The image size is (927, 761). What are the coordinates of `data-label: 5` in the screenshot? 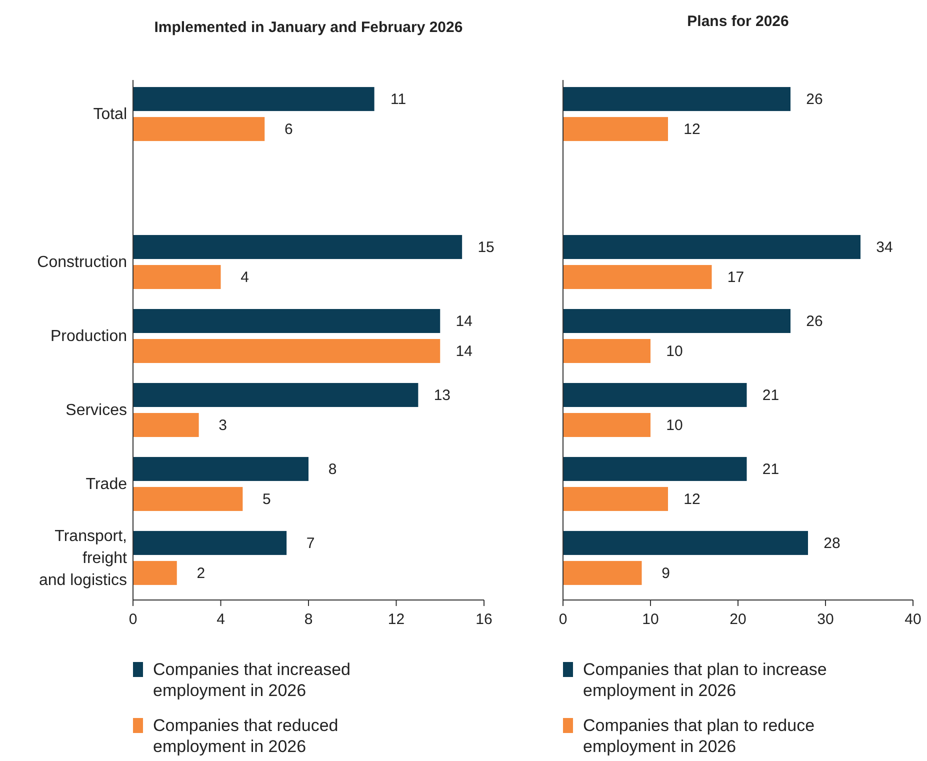 It's located at (266, 499).